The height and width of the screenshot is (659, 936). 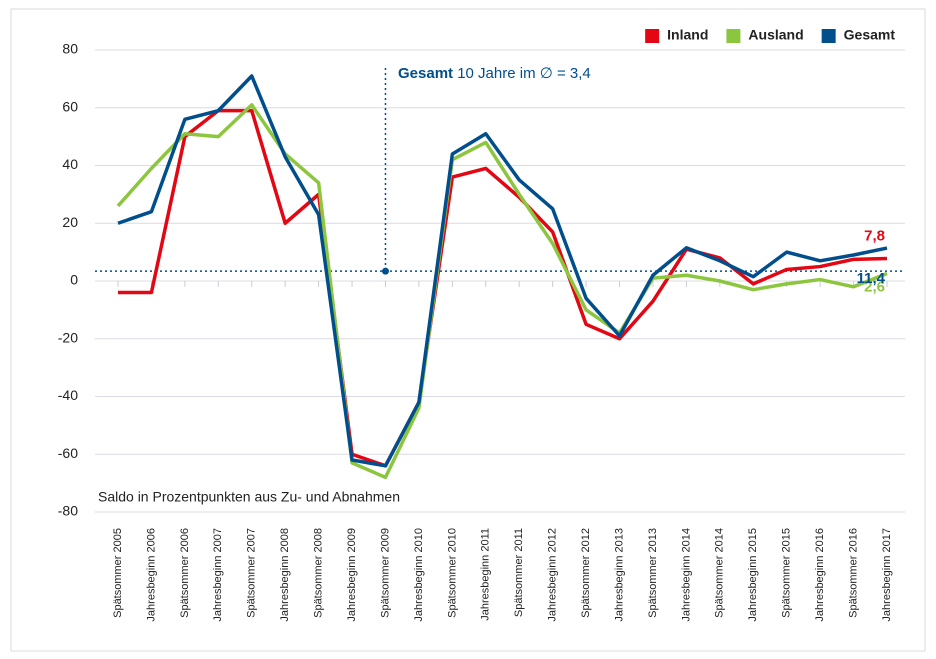 I want to click on y-tick-label: -80, so click(x=68, y=511).